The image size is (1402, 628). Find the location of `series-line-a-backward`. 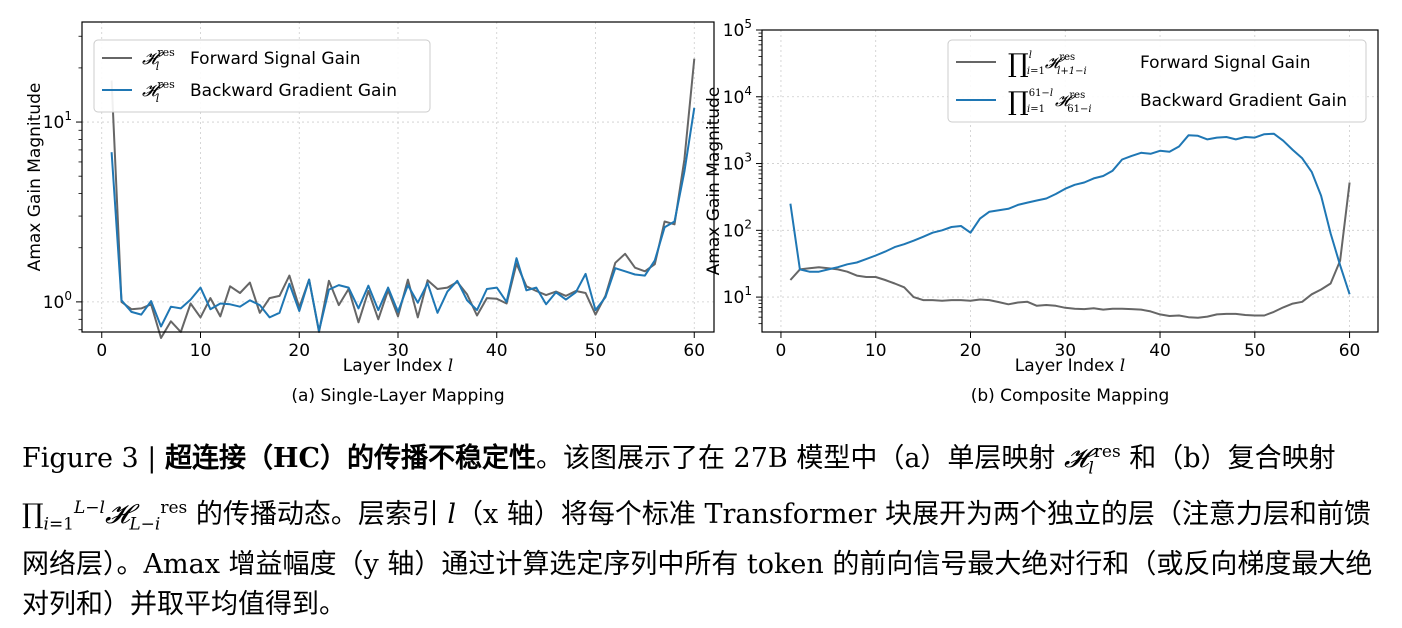

series-line-a-backward is located at coordinates (403, 219).